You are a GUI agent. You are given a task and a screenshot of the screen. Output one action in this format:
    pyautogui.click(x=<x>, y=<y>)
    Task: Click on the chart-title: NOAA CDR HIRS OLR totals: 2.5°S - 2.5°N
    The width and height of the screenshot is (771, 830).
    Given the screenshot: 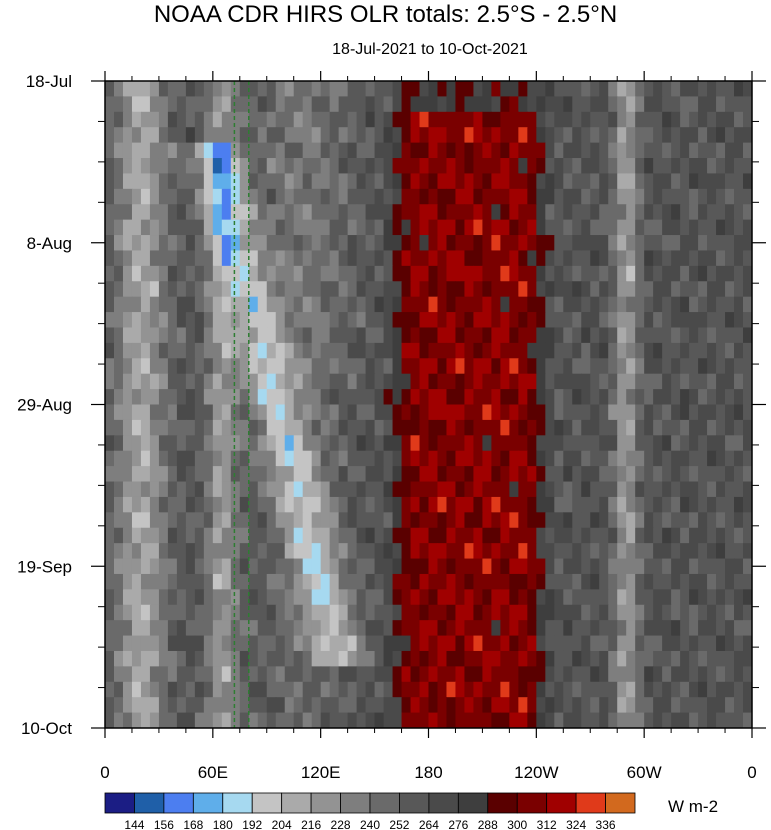 What is the action you would take?
    pyautogui.click(x=385, y=14)
    